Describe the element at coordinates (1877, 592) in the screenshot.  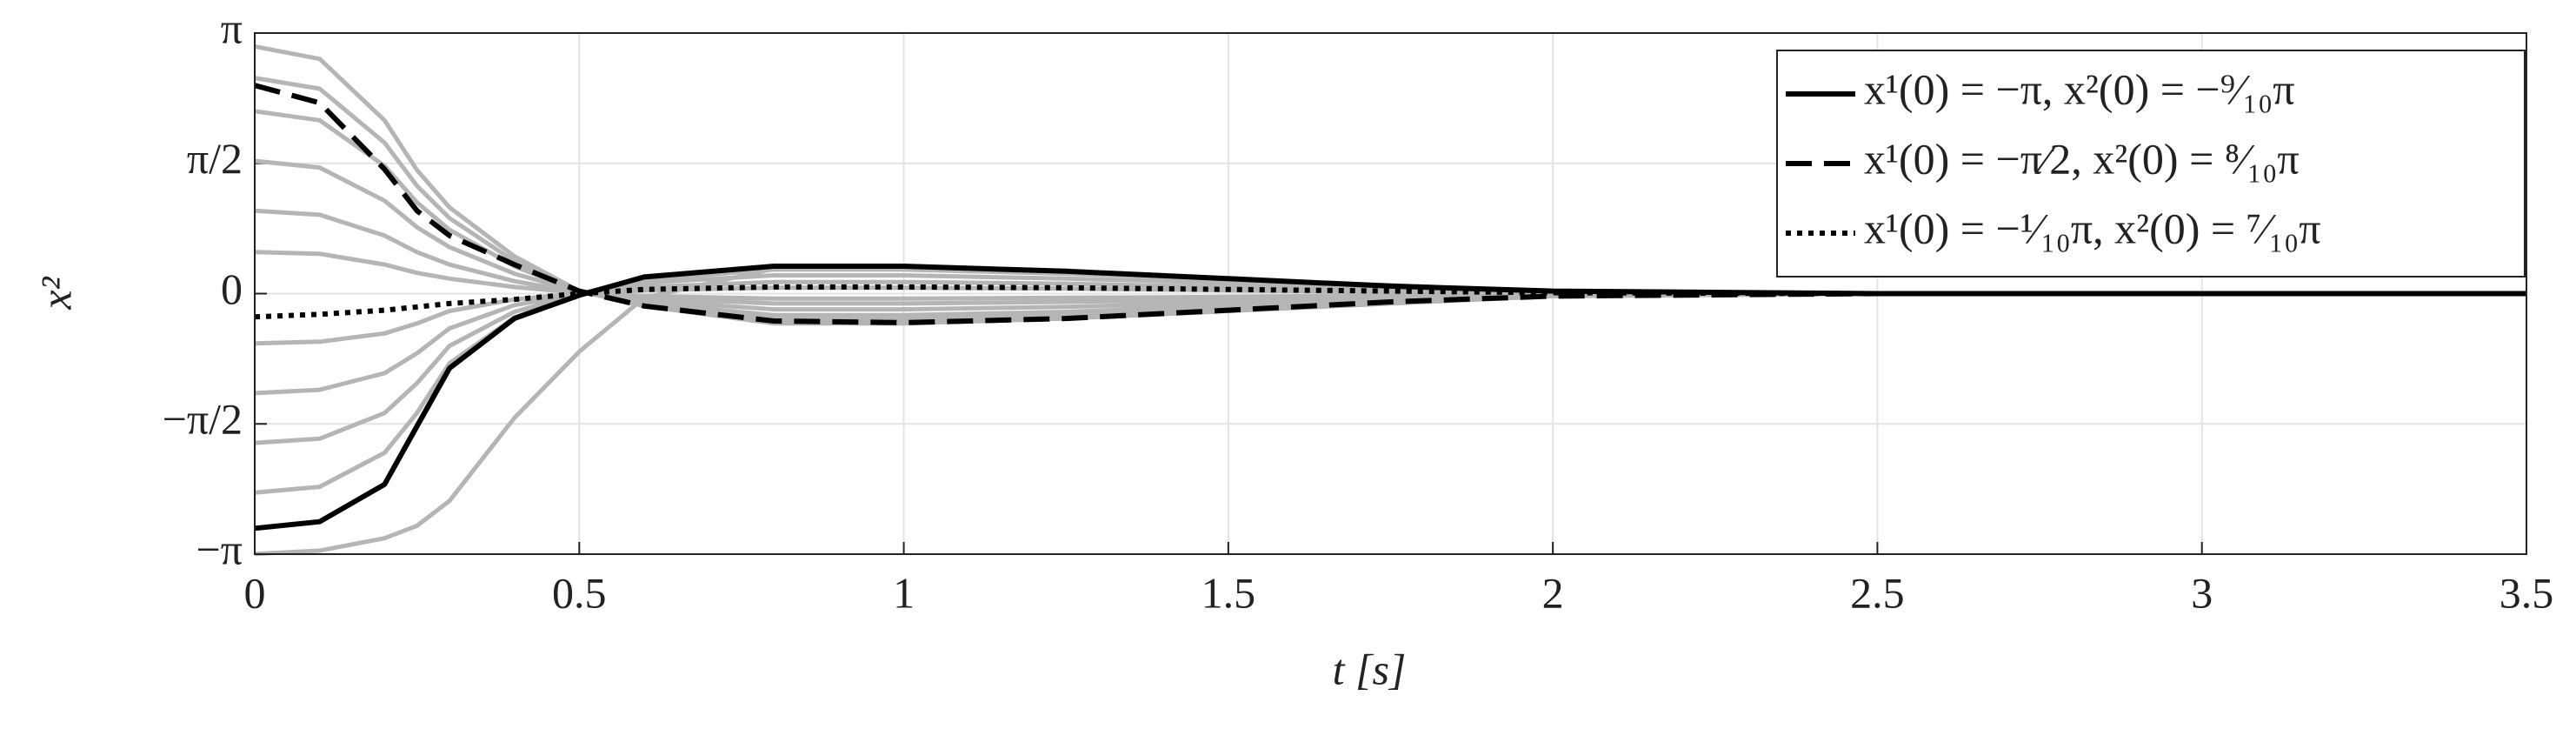
I see `x-tick-label: 2.5` at that location.